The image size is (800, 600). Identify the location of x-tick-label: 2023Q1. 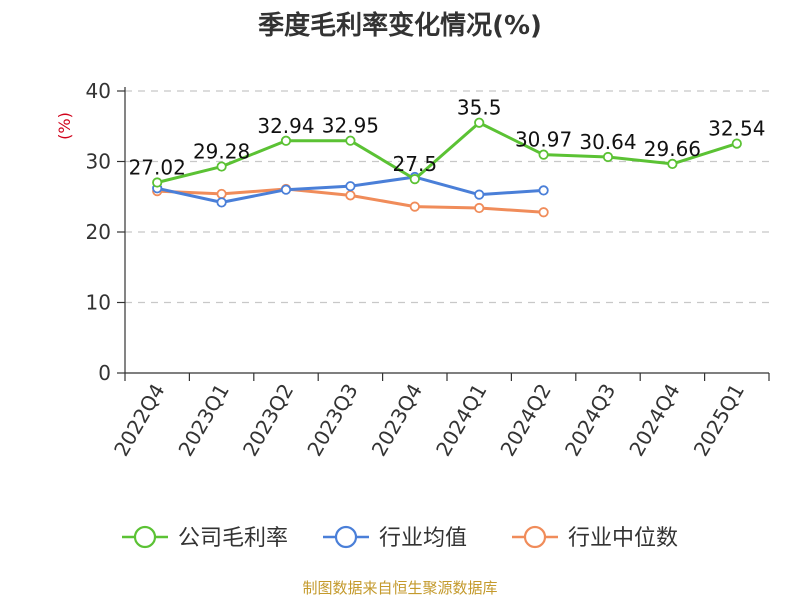
(203, 420).